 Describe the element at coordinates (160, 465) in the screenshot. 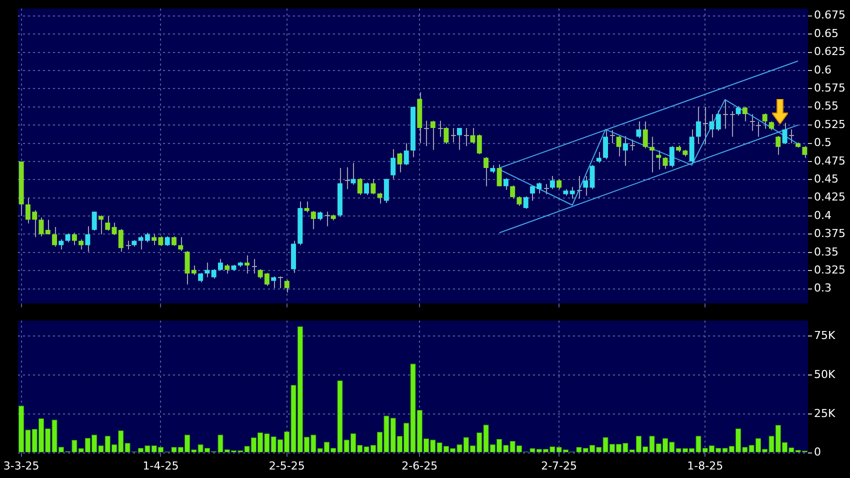

I see `x-tick-label: 1-4-25` at that location.